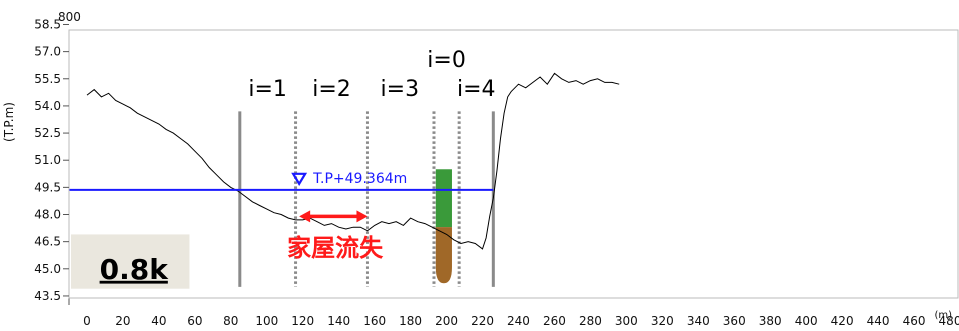 The height and width of the screenshot is (331, 959). Describe the element at coordinates (842, 321) in the screenshot. I see `x-tick-label: 420` at that location.